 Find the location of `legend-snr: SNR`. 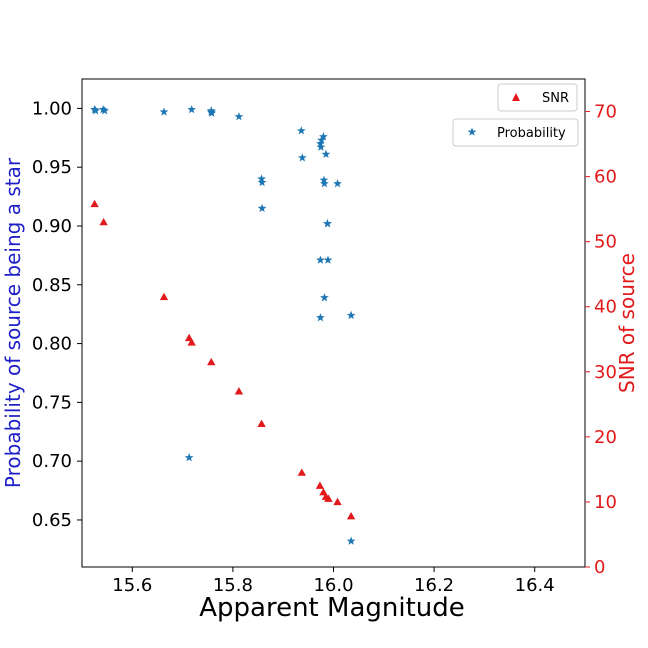

legend-snr: SNR is located at coordinates (537, 97).